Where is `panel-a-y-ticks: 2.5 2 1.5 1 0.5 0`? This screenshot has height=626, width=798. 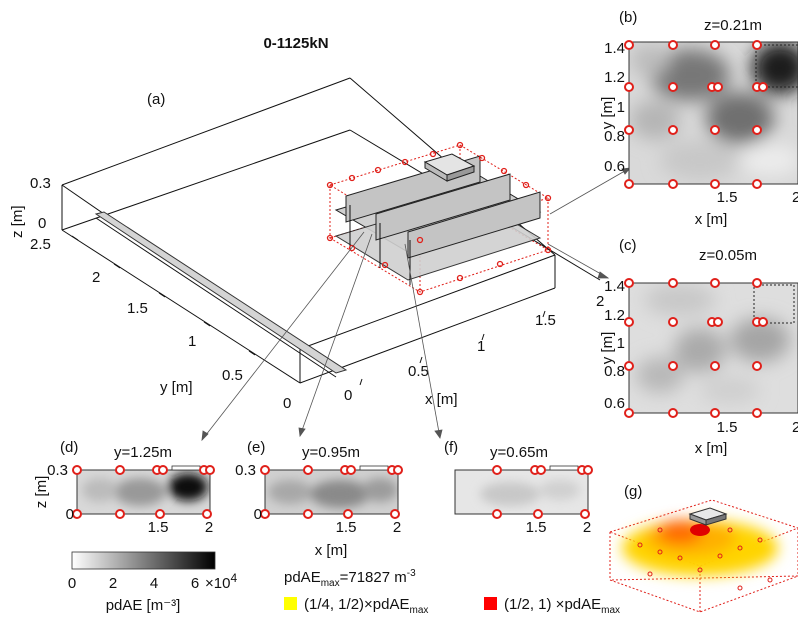
panel-a-y-ticks: 2.5 2 1.5 1 0.5 0 is located at coordinates (160, 323).